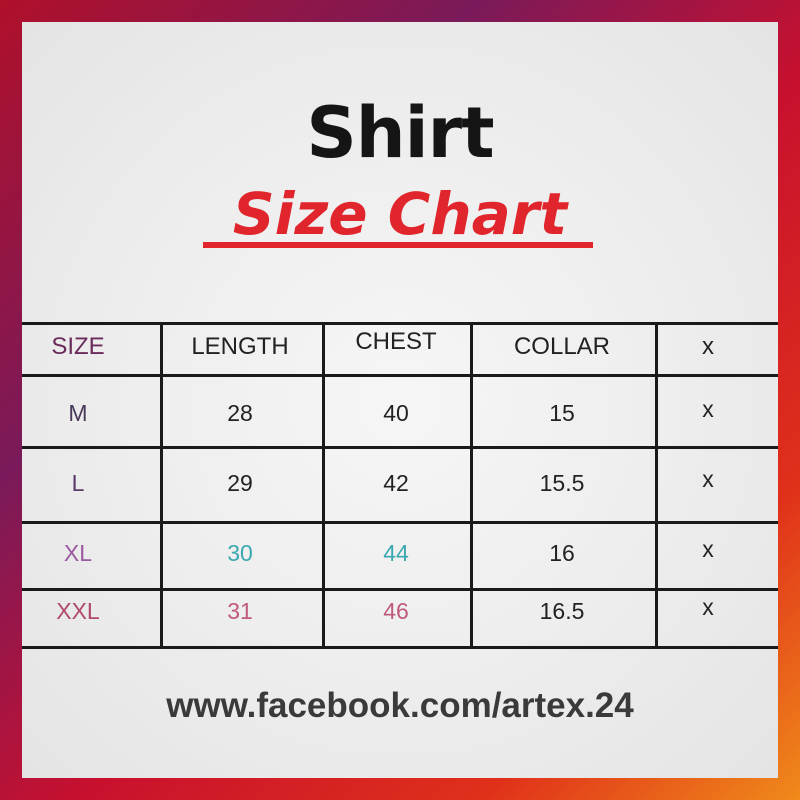  What do you see at coordinates (240, 611) in the screenshot?
I see `table-cell: 31` at bounding box center [240, 611].